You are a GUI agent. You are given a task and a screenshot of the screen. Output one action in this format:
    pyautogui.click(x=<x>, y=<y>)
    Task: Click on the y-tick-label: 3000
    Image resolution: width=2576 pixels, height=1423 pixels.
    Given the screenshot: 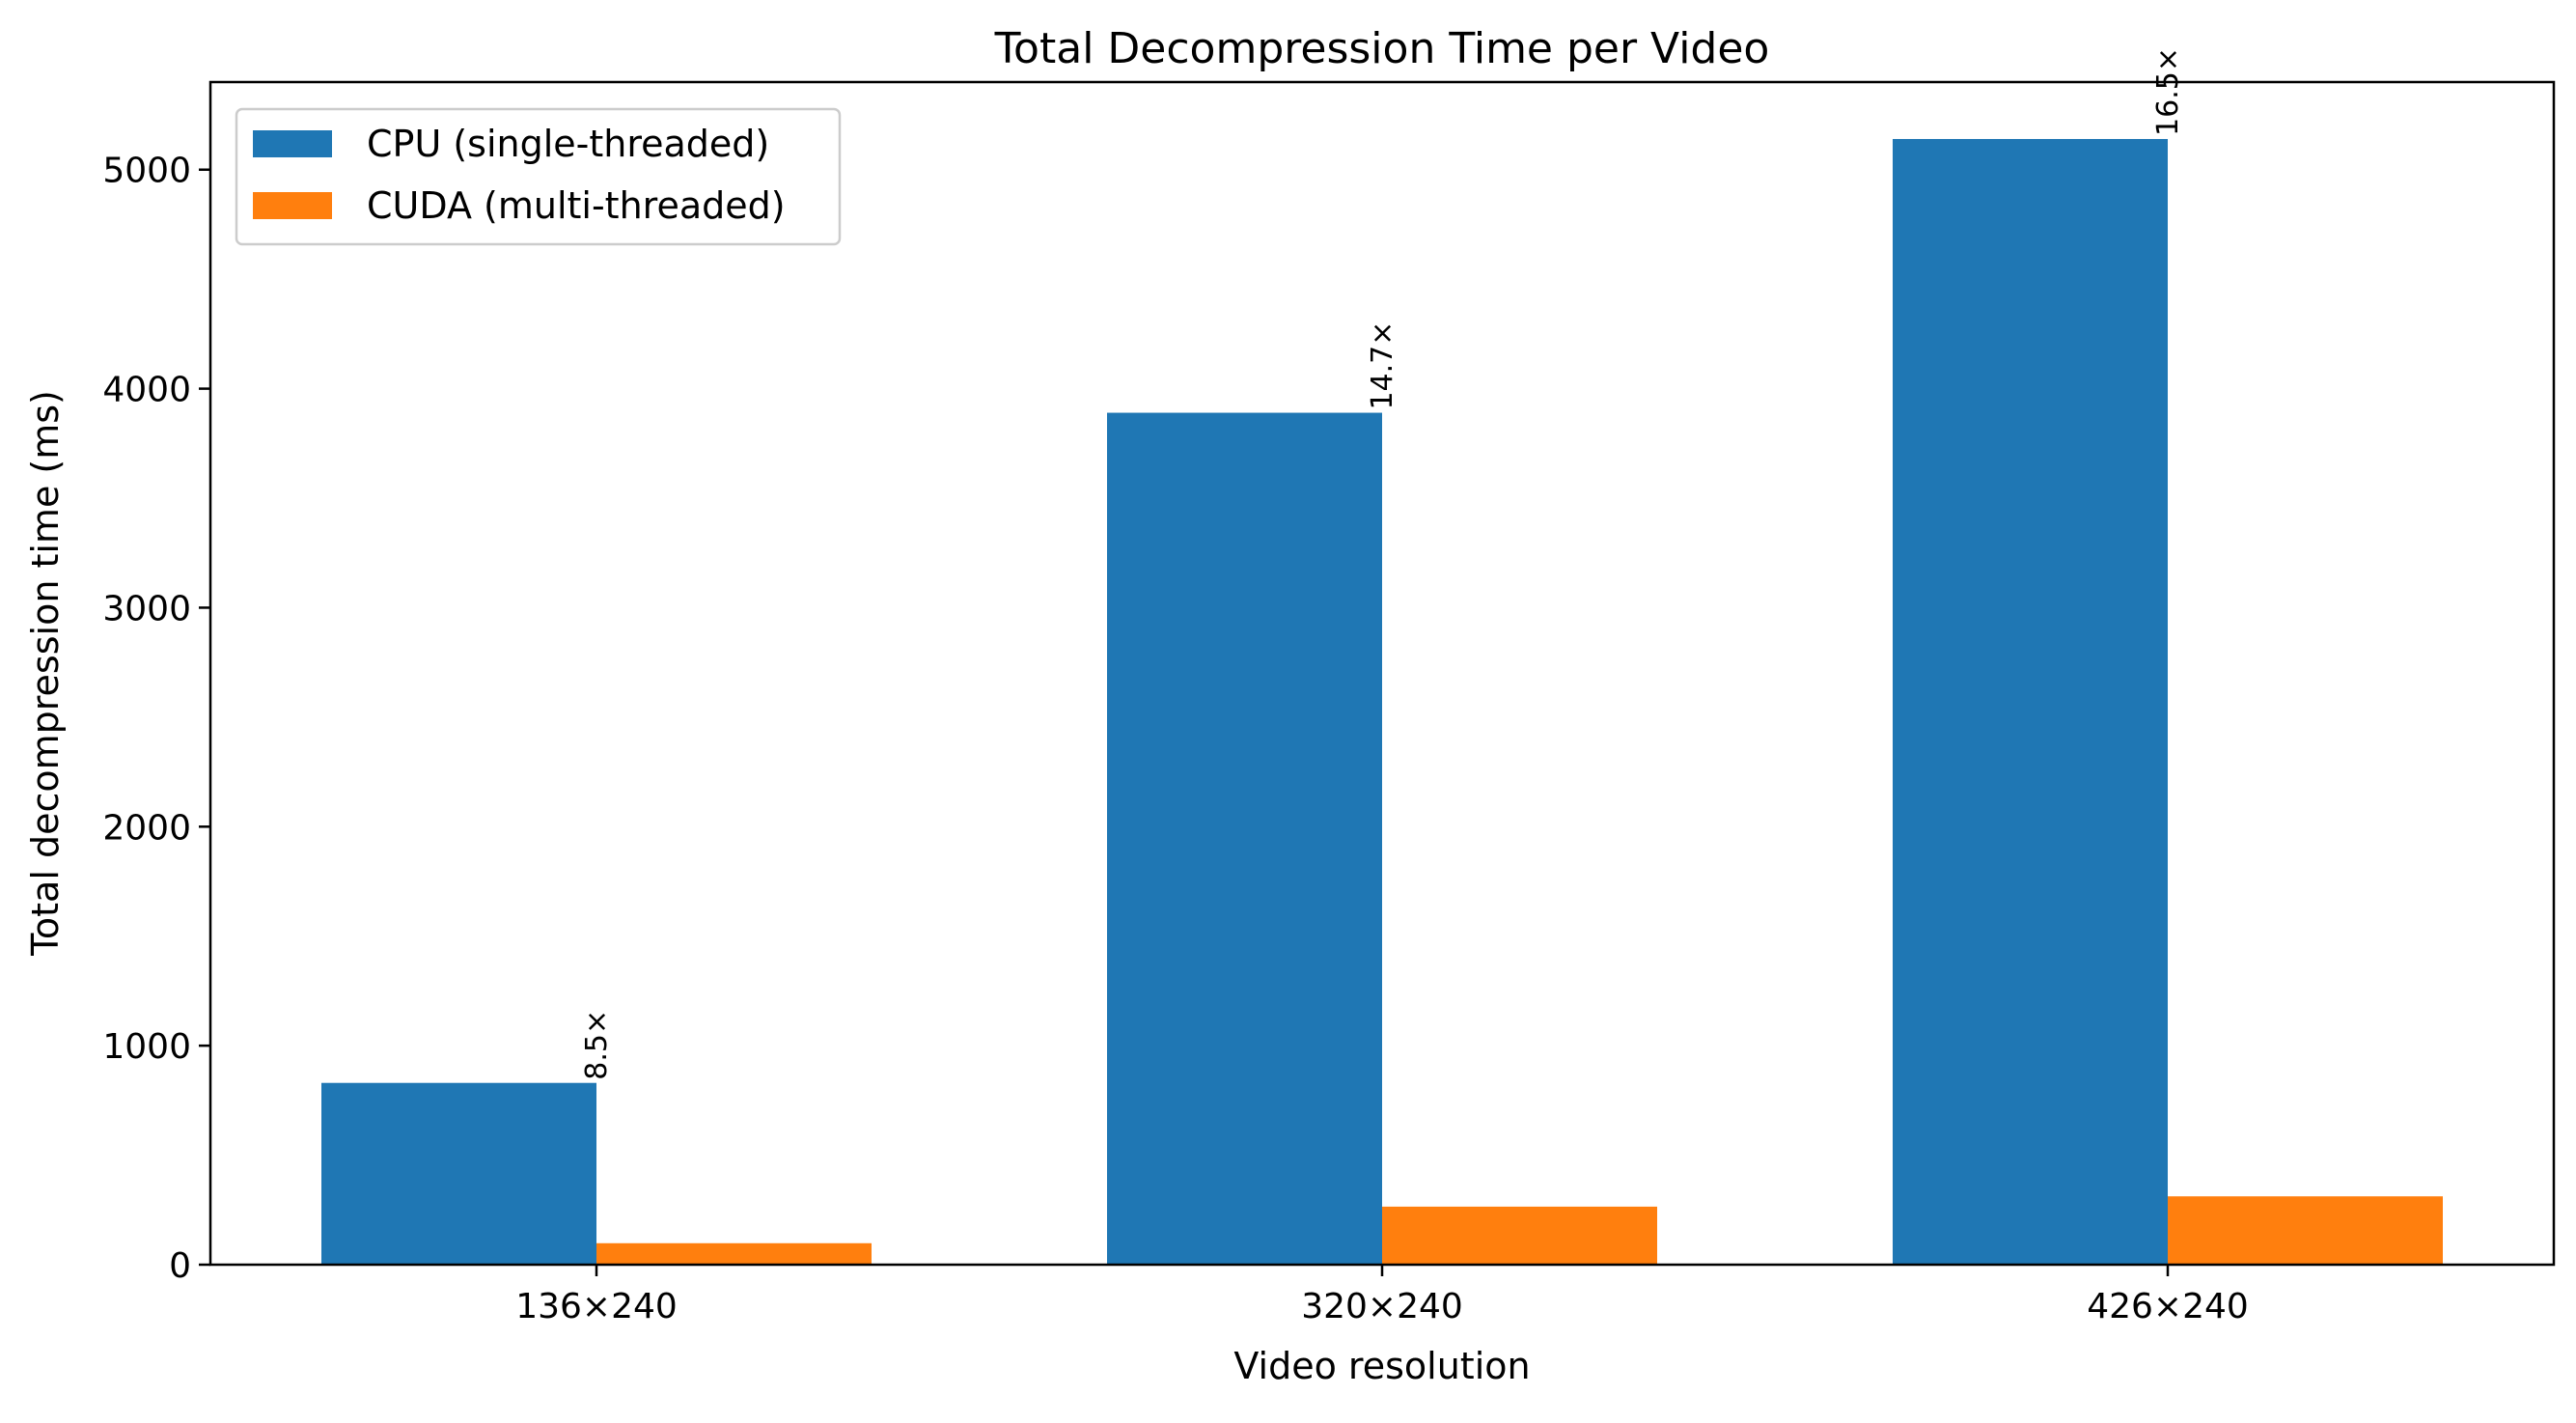 What is the action you would take?
    pyautogui.click(x=146, y=608)
    